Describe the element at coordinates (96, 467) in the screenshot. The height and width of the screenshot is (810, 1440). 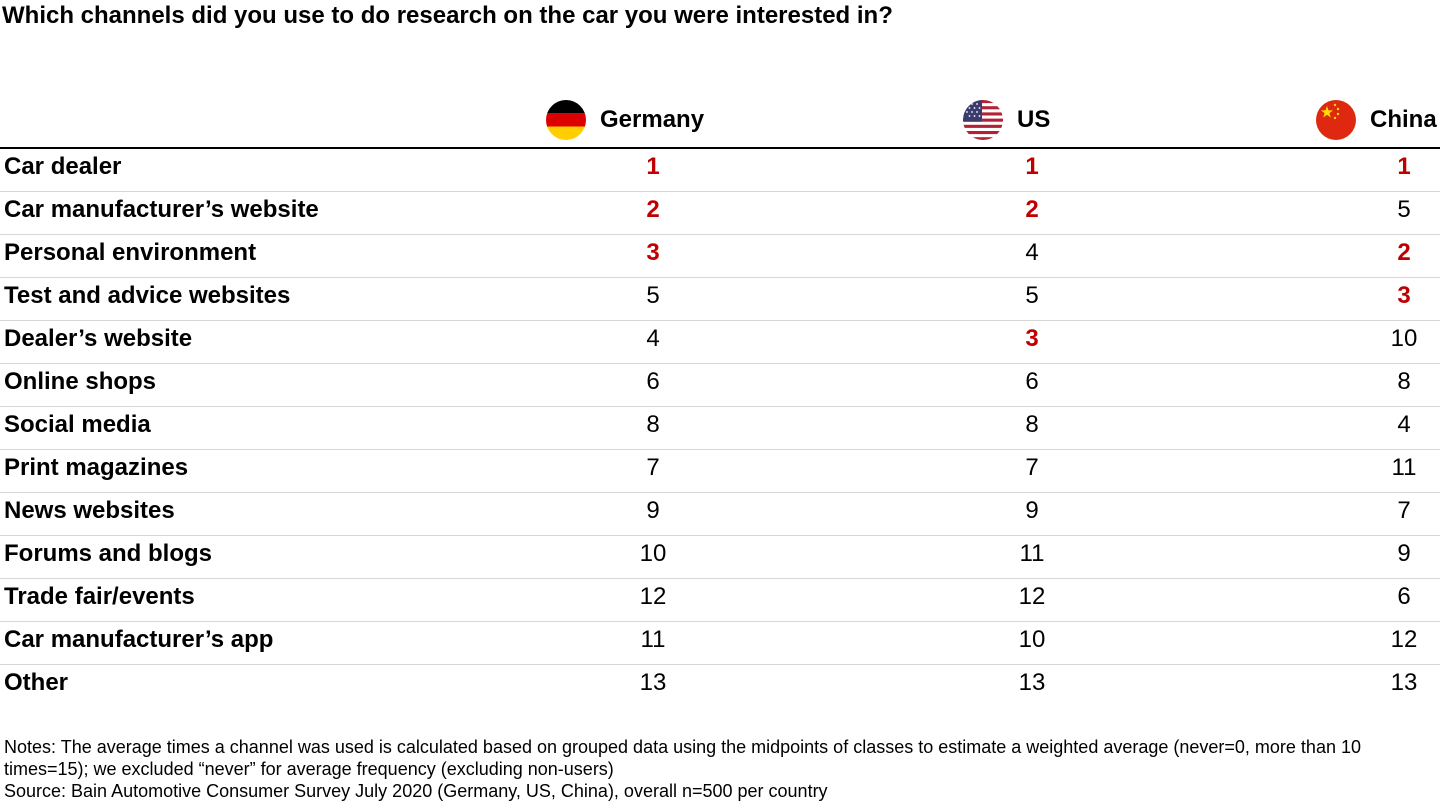
I see `row-label: Print magazines` at that location.